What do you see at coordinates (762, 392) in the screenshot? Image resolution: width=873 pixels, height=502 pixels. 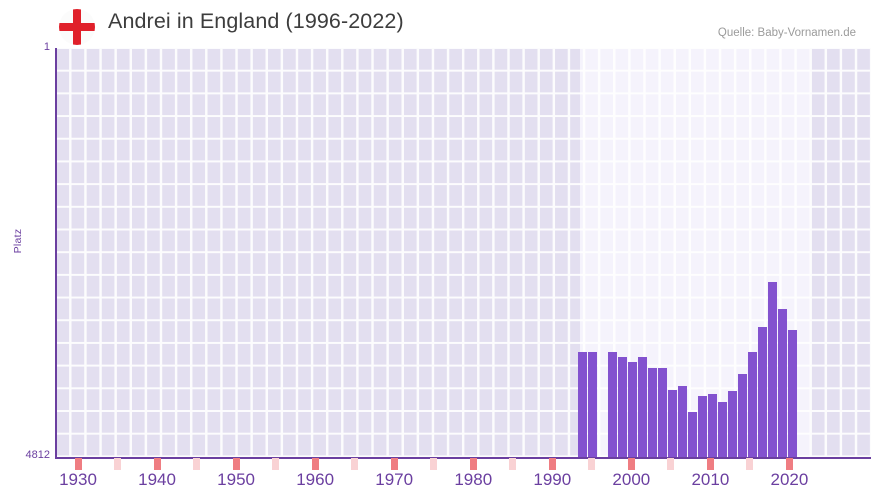 I see `bar-2014` at bounding box center [762, 392].